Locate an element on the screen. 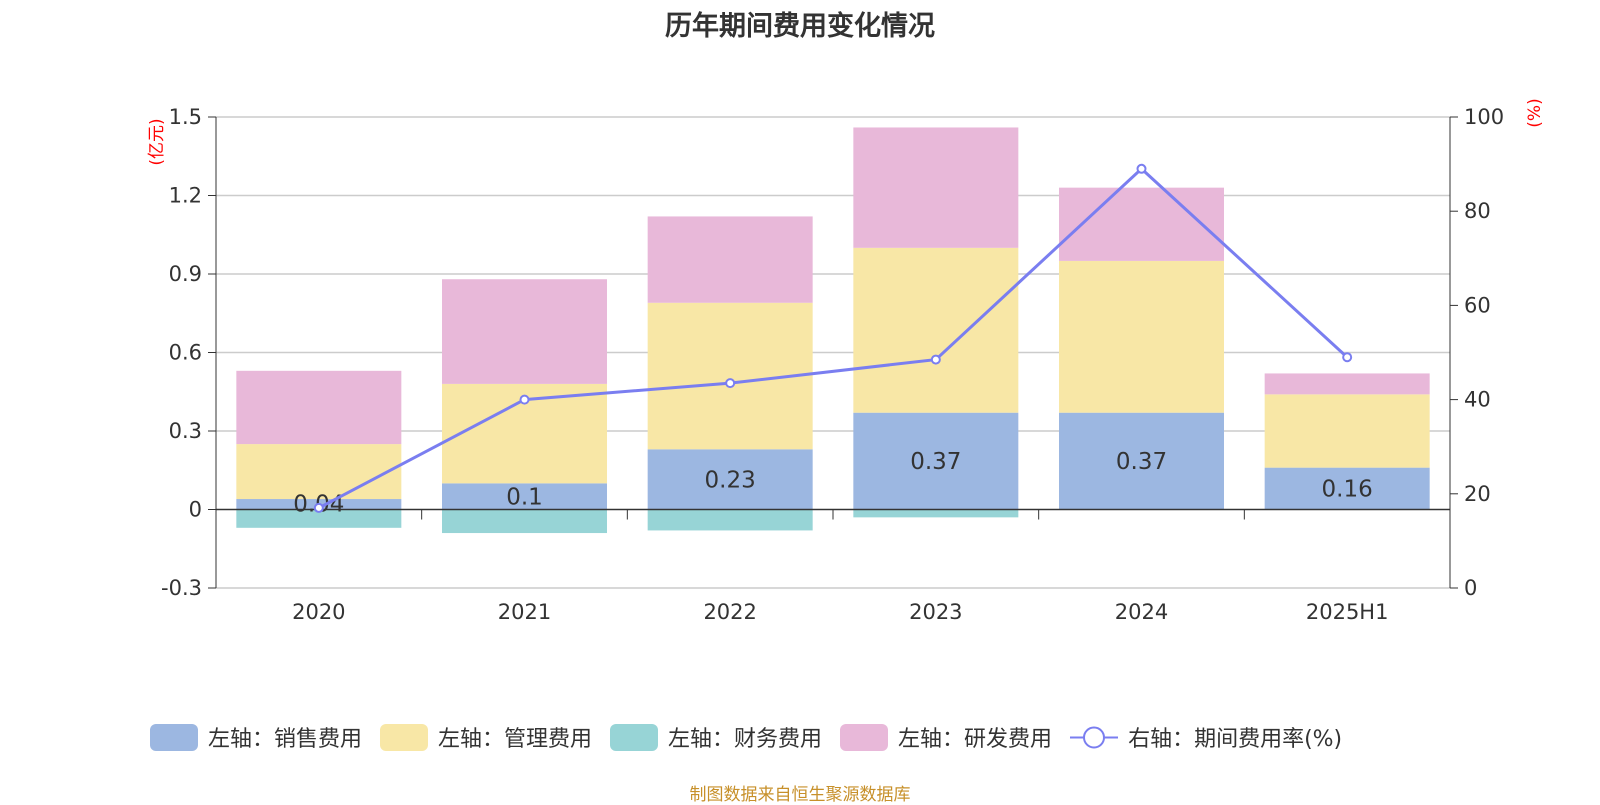 Image resolution: width=1600 pixels, height=805 pixels. legend-label-expense-ratio: 右轴：期间费用率(%) is located at coordinates (1235, 739).